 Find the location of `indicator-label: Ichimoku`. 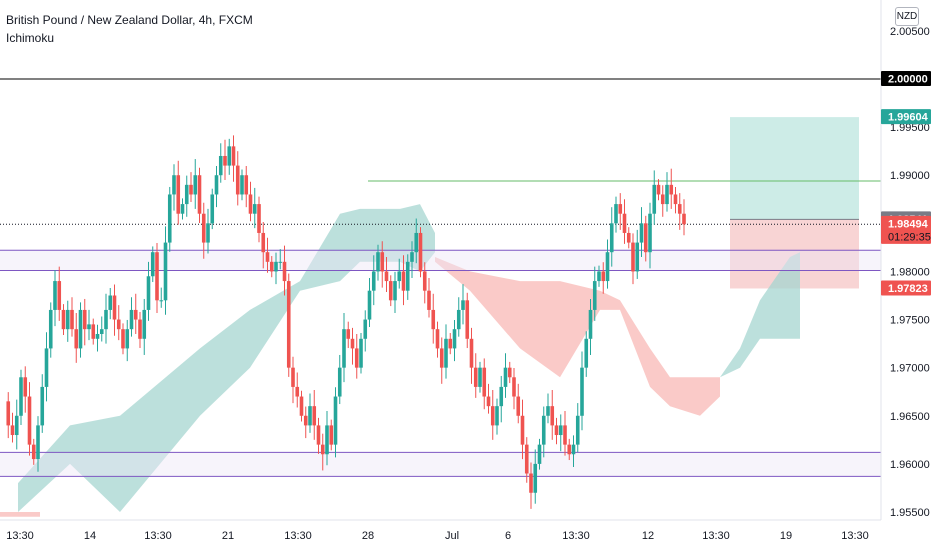

indicator-label: Ichimoku is located at coordinates (30, 38).